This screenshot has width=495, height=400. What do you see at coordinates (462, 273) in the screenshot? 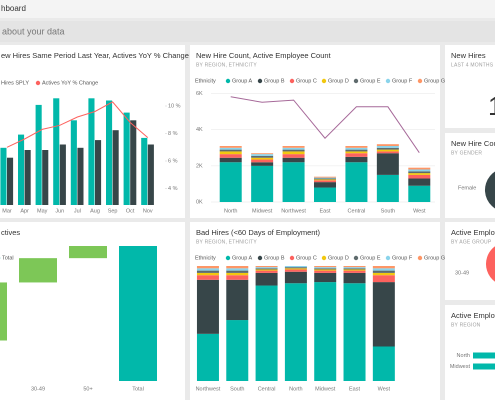
I see `slice-label: 30-49` at bounding box center [462, 273].